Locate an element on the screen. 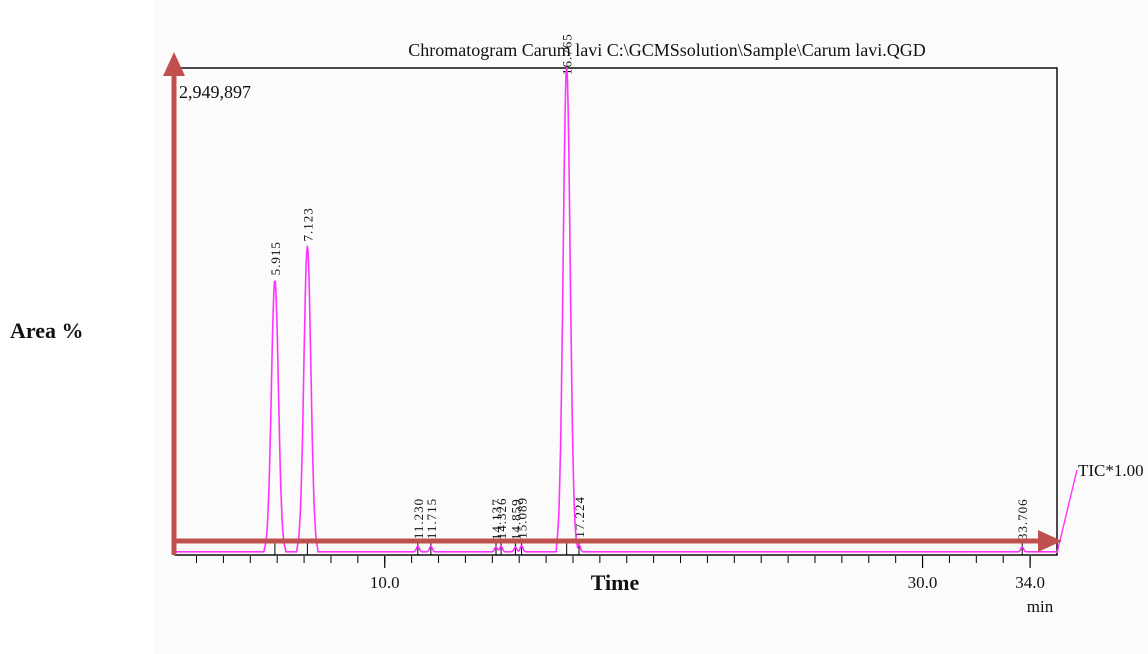  y-axis-title: Area % is located at coordinates (47, 330).